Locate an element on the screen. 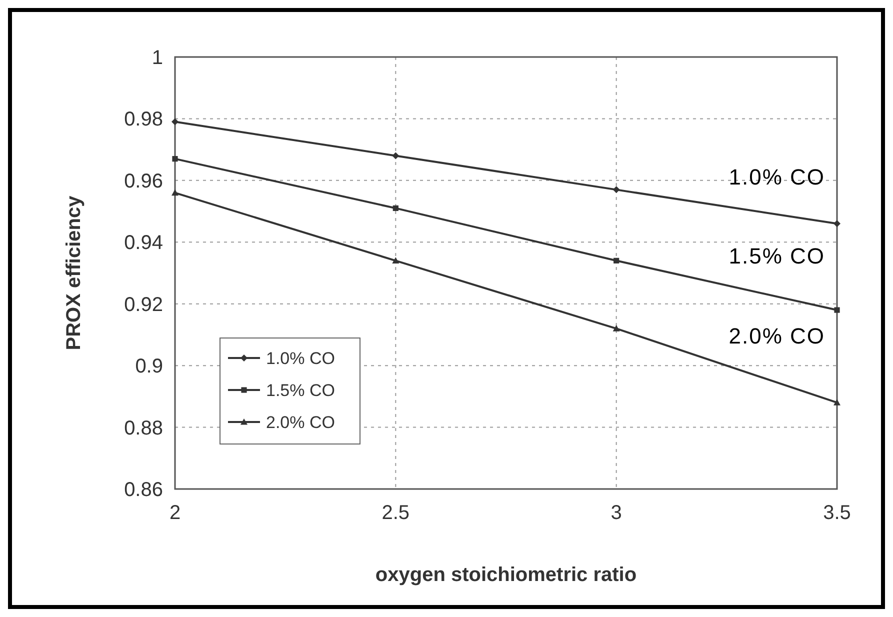 The height and width of the screenshot is (617, 893). y-tick-label: 0.9 is located at coordinates (149, 367).